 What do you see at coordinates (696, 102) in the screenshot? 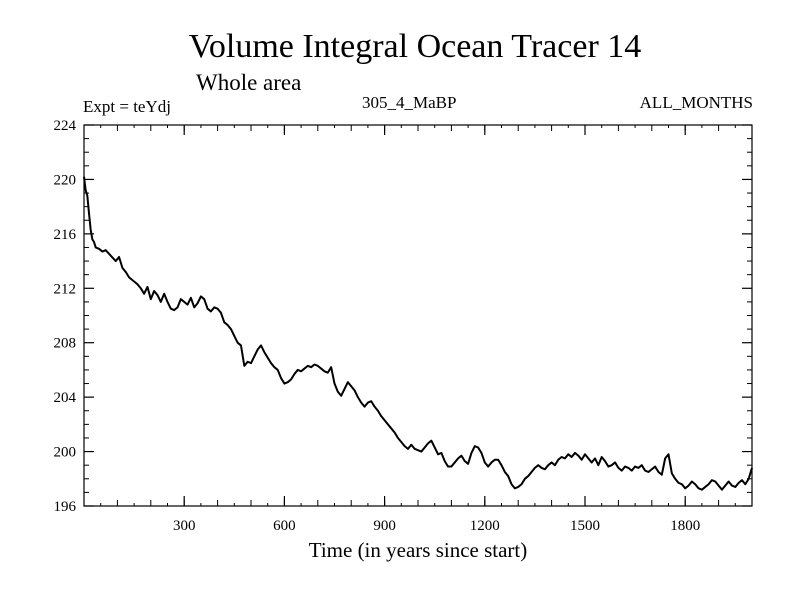
I see `months-label: ALL_MONTHS` at bounding box center [696, 102].